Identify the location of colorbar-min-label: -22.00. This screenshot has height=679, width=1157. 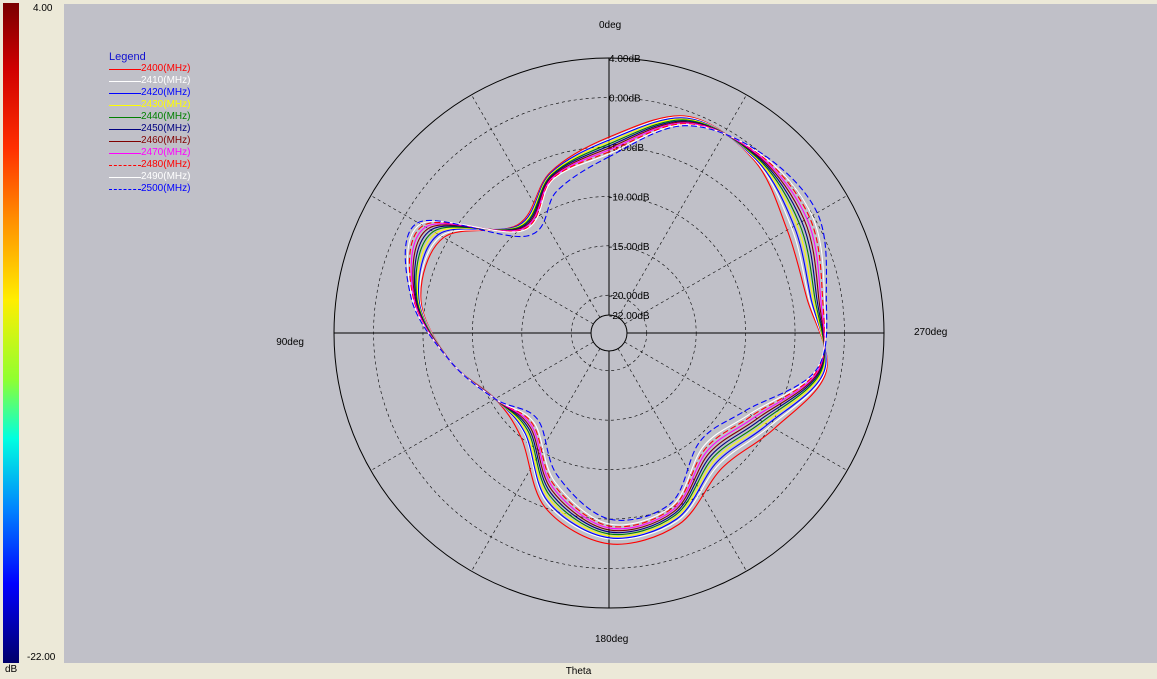
(41, 657).